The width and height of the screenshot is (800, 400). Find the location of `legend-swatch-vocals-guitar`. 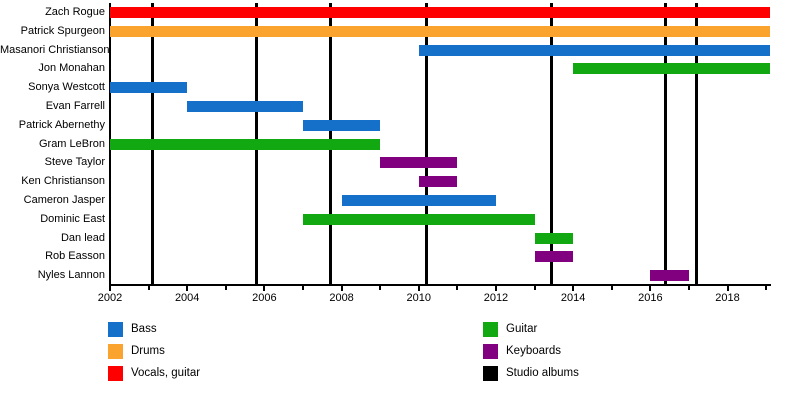

legend-swatch-vocals-guitar is located at coordinates (115, 373).